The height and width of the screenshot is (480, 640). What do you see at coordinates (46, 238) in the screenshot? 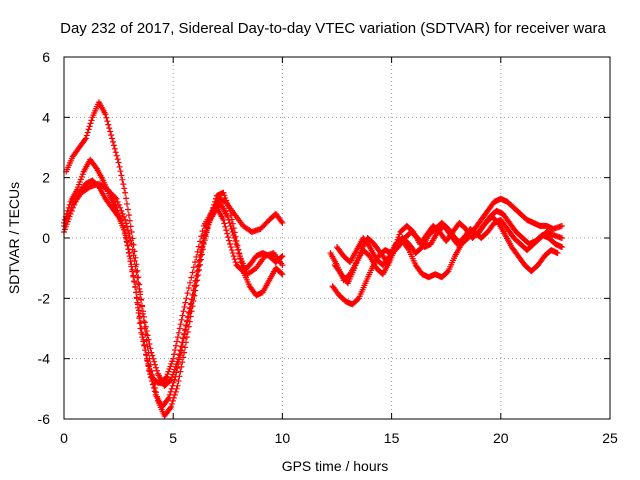
I see `y-tick-label: 0` at bounding box center [46, 238].